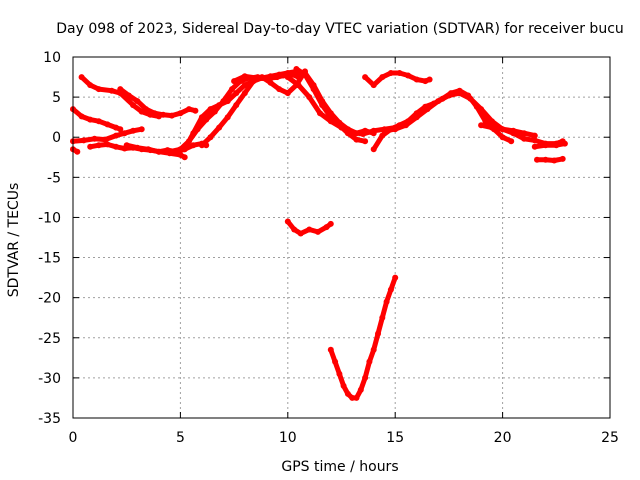 Image resolution: width=640 pixels, height=480 pixels. Describe the element at coordinates (503, 438) in the screenshot. I see `x-tick-label: 20` at that location.